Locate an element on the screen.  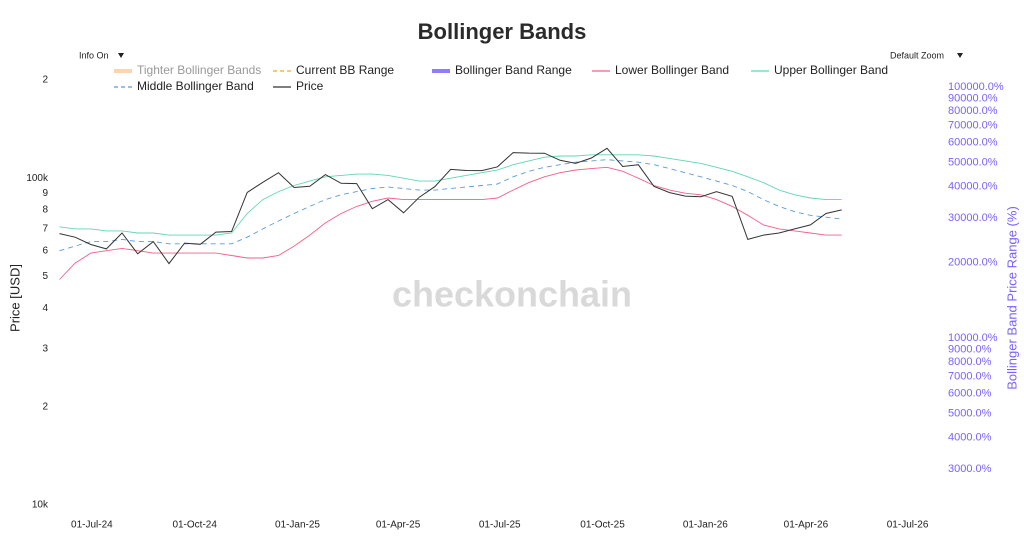
y-tick-label: 4 is located at coordinates (45, 308).